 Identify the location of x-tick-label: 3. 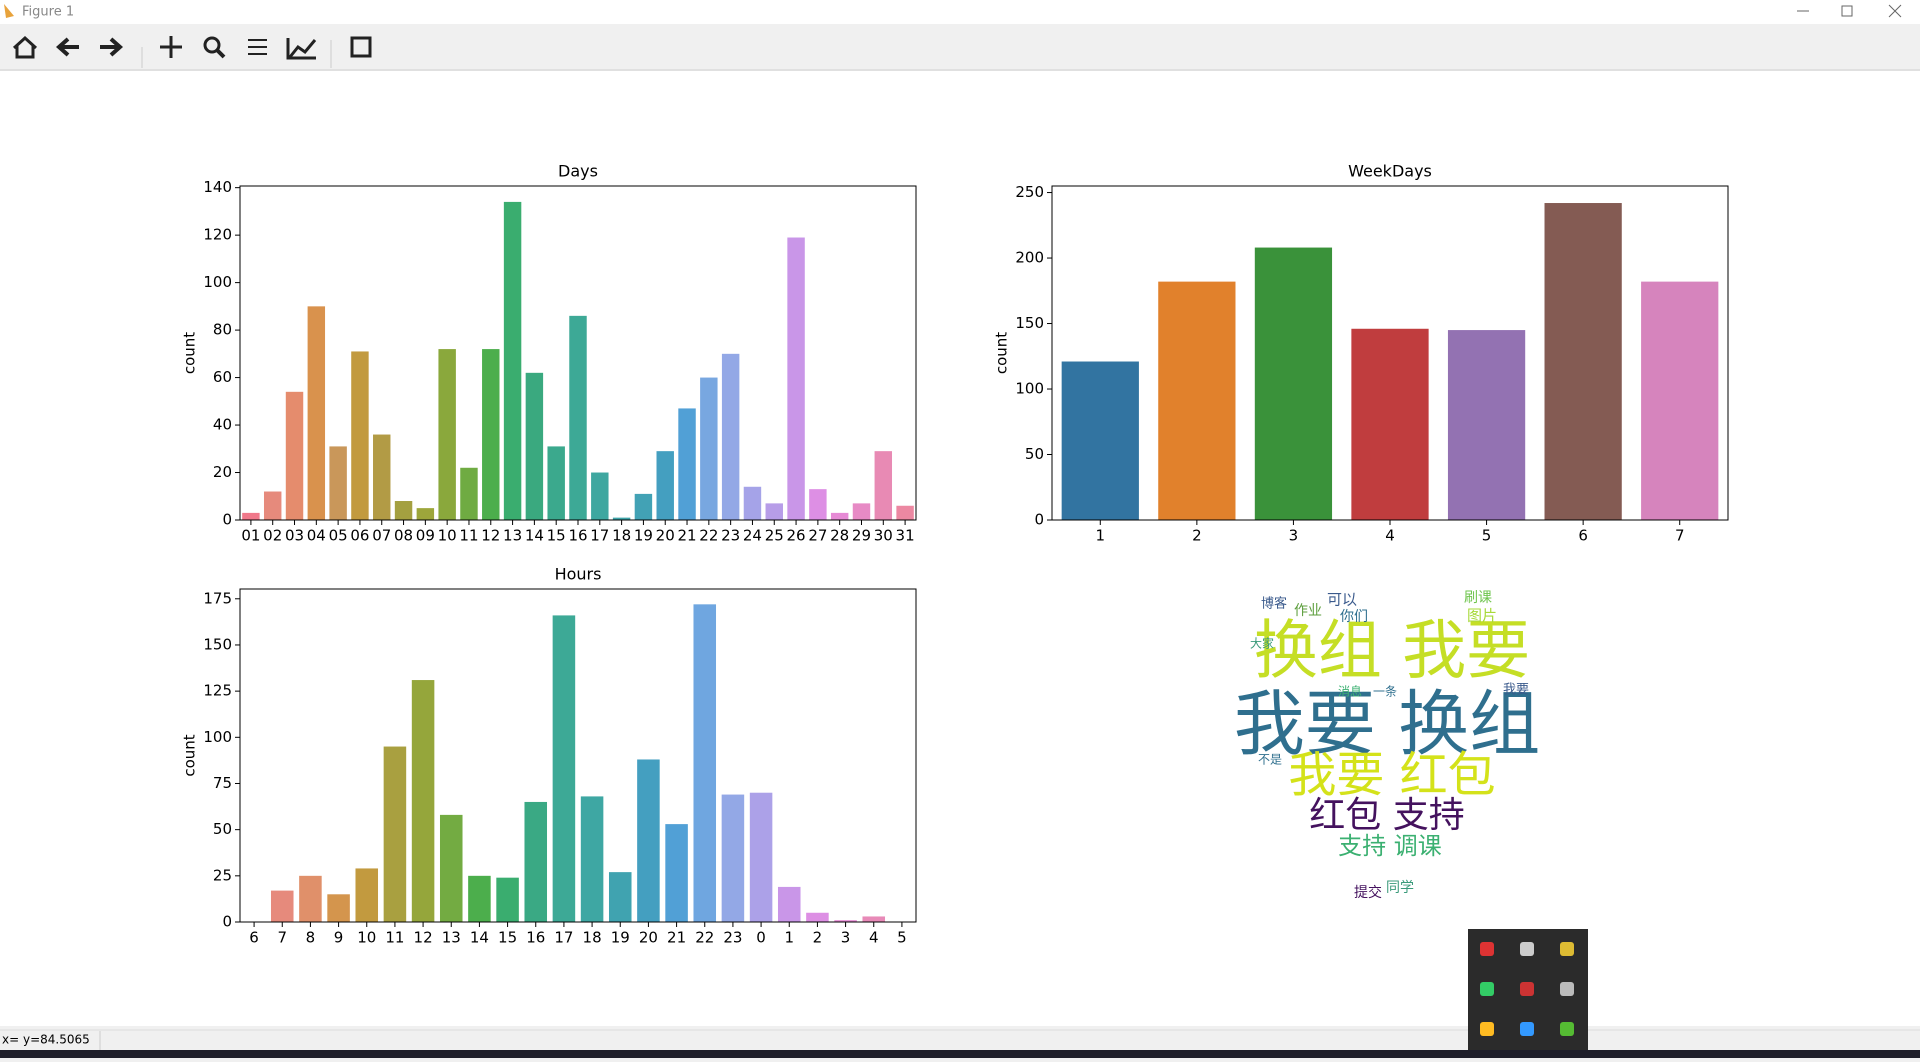
(1294, 536).